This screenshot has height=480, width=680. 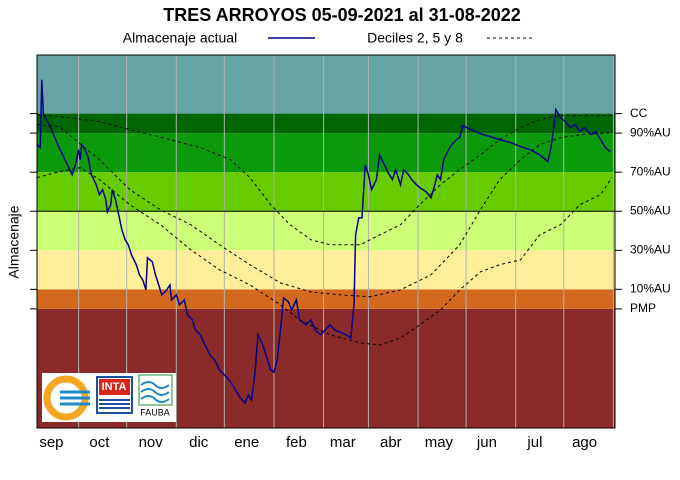 I want to click on y-tick-label: 50%AU, so click(x=650, y=210).